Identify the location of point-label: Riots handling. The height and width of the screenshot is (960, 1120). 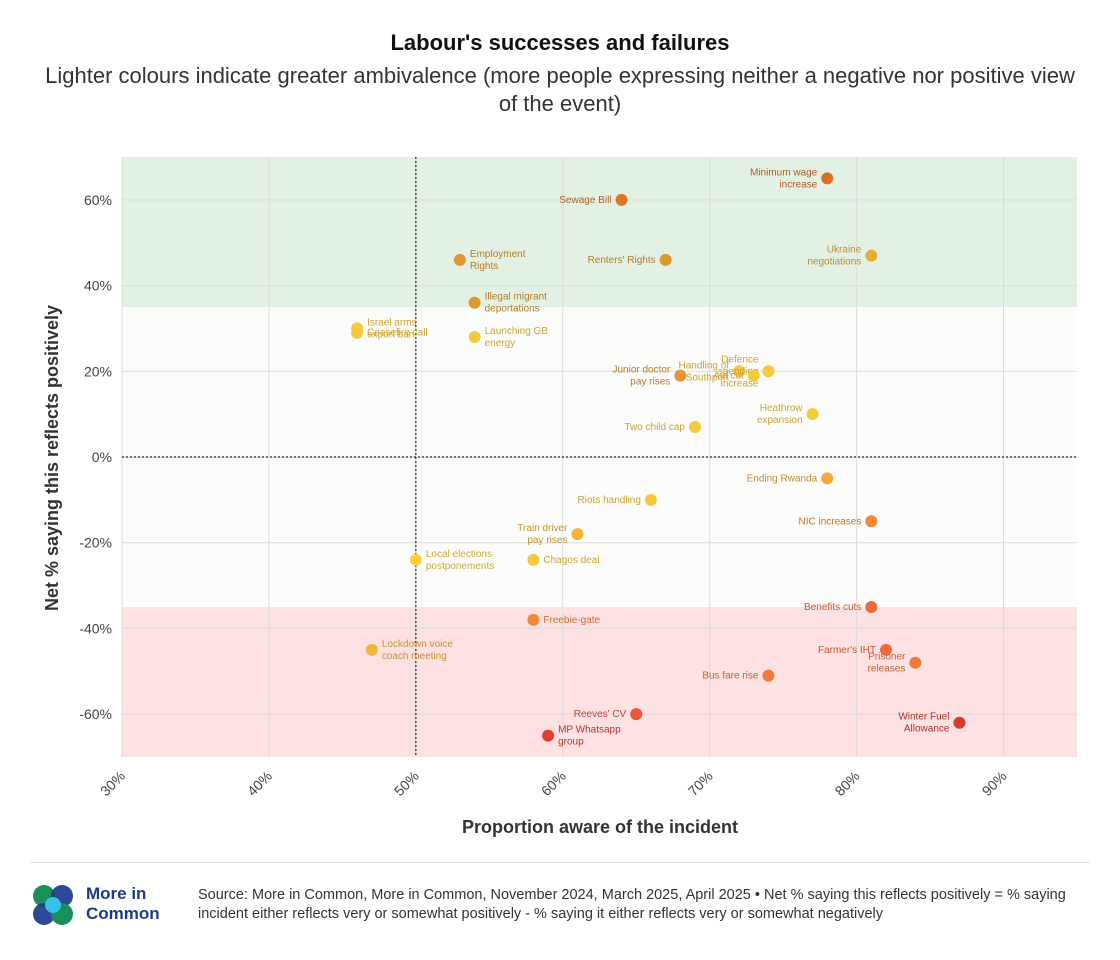
(609, 500).